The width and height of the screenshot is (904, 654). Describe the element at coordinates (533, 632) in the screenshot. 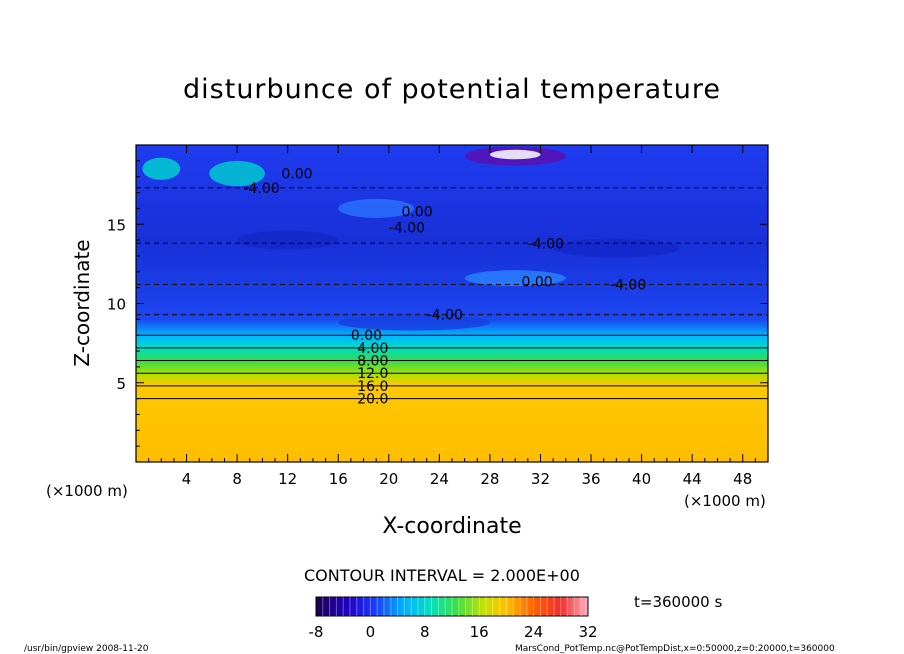

I see `colorbar-tick-label: 24` at that location.